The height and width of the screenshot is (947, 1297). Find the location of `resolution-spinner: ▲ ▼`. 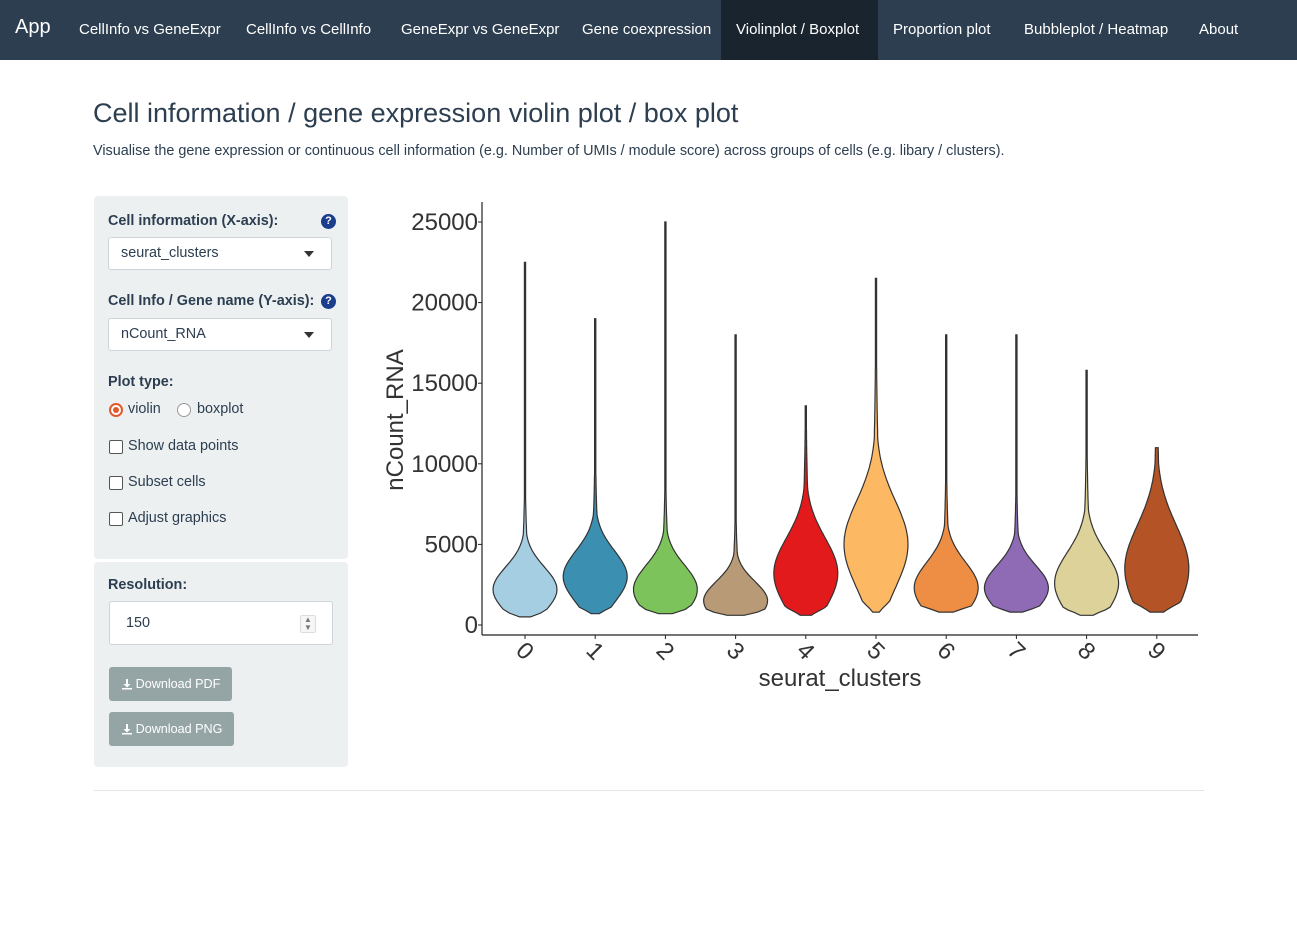

resolution-spinner: ▲ ▼ is located at coordinates (308, 624).